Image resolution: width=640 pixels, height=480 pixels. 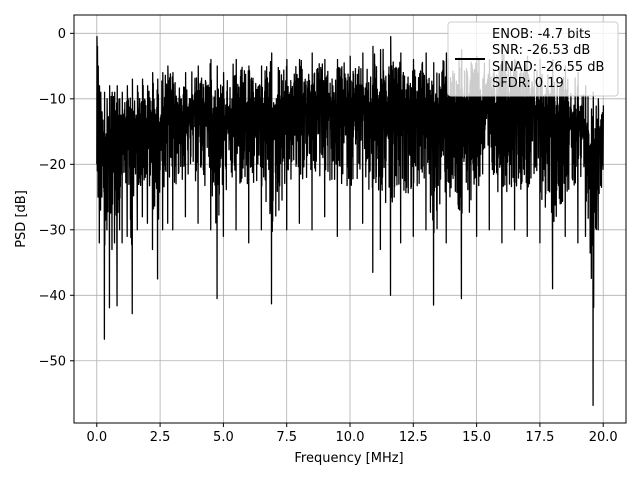 What do you see at coordinates (52, 361) in the screenshot?
I see `y-tick-label: −50` at bounding box center [52, 361].